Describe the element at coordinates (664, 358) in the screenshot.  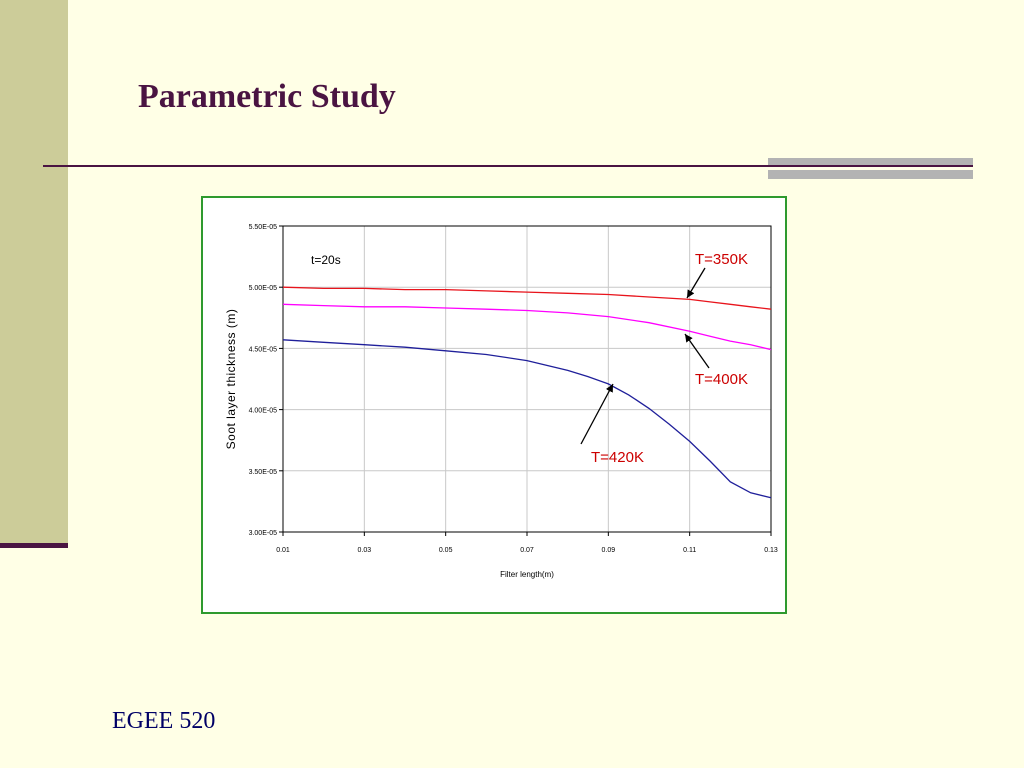
I see `chart-annotations: T=350K T=400K T=420K` at that location.